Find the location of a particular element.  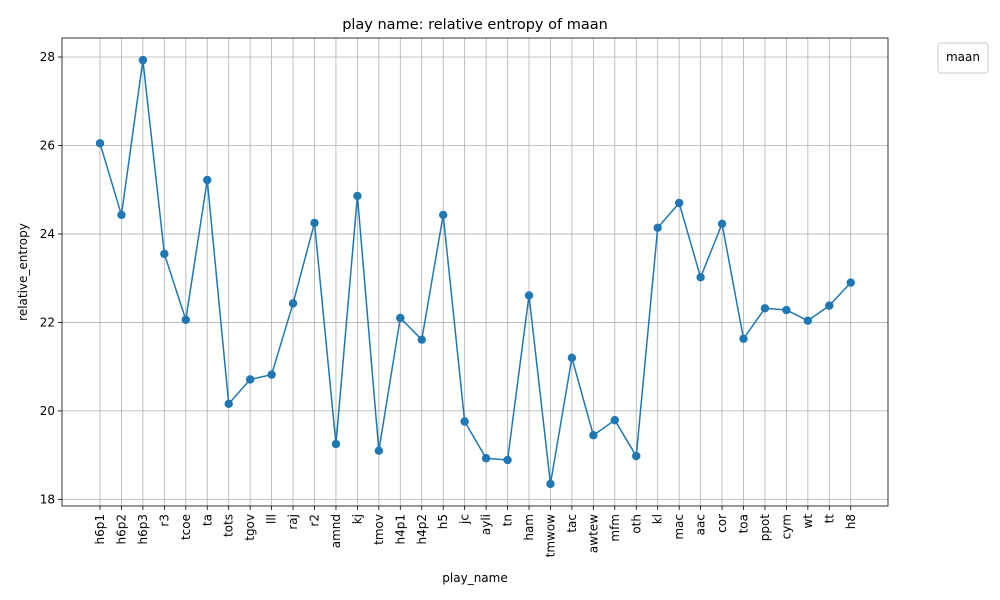

data-point-mfm is located at coordinates (614, 420).